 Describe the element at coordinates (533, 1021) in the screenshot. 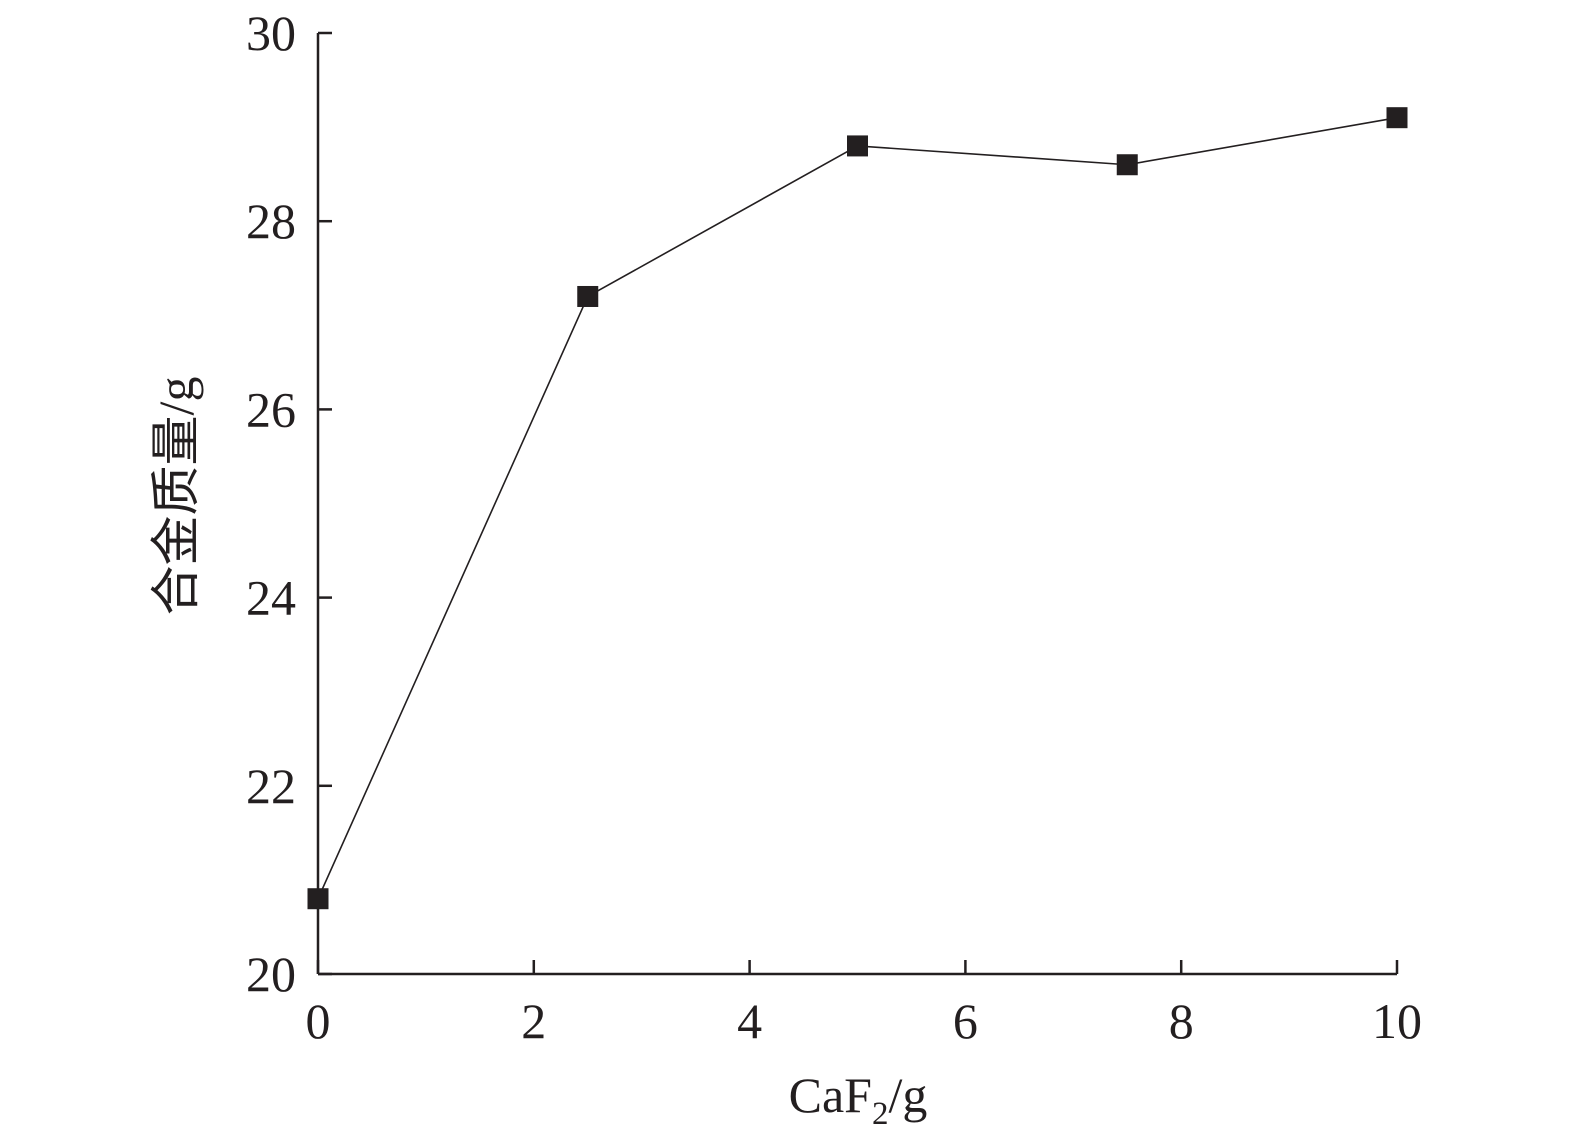

I see `x-tick-label: 2` at that location.